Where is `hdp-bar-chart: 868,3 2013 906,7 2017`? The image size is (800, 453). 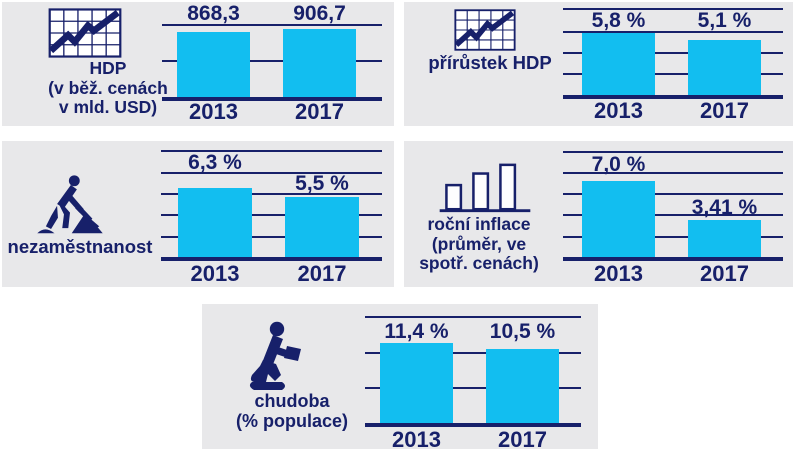 hdp-bar-chart: 868,3 2013 906,7 2017 is located at coordinates (198, 64).